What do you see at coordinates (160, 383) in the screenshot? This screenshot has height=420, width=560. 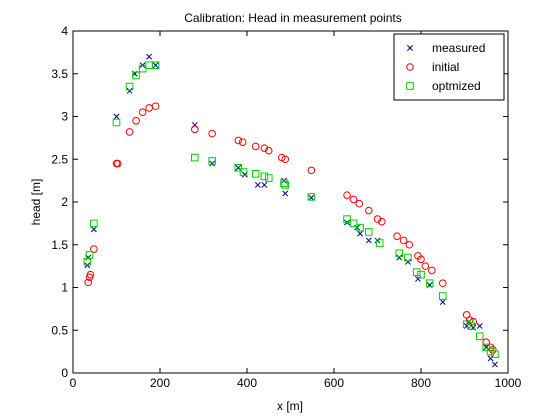 I see `x-tick-label: 200` at bounding box center [160, 383].